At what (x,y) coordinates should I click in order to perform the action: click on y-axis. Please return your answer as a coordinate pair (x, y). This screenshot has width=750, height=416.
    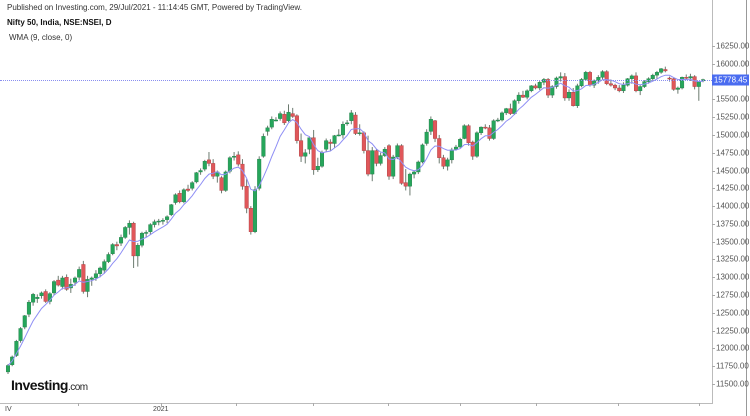
    Looking at the image, I should click on (712, 202).